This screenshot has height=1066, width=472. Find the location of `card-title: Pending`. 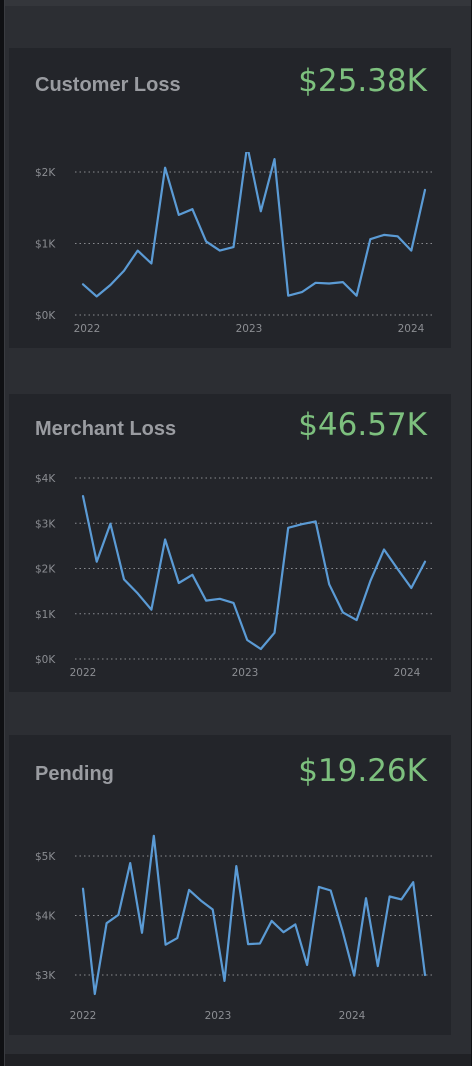

card-title: Pending is located at coordinates (74, 774).